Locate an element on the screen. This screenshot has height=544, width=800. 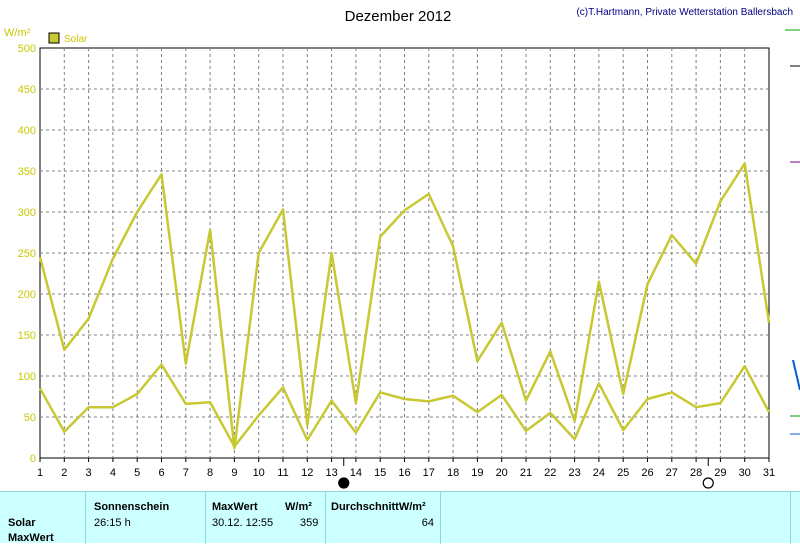
col-header-durchschnitt: DurchschnittW/m² is located at coordinates (378, 507).